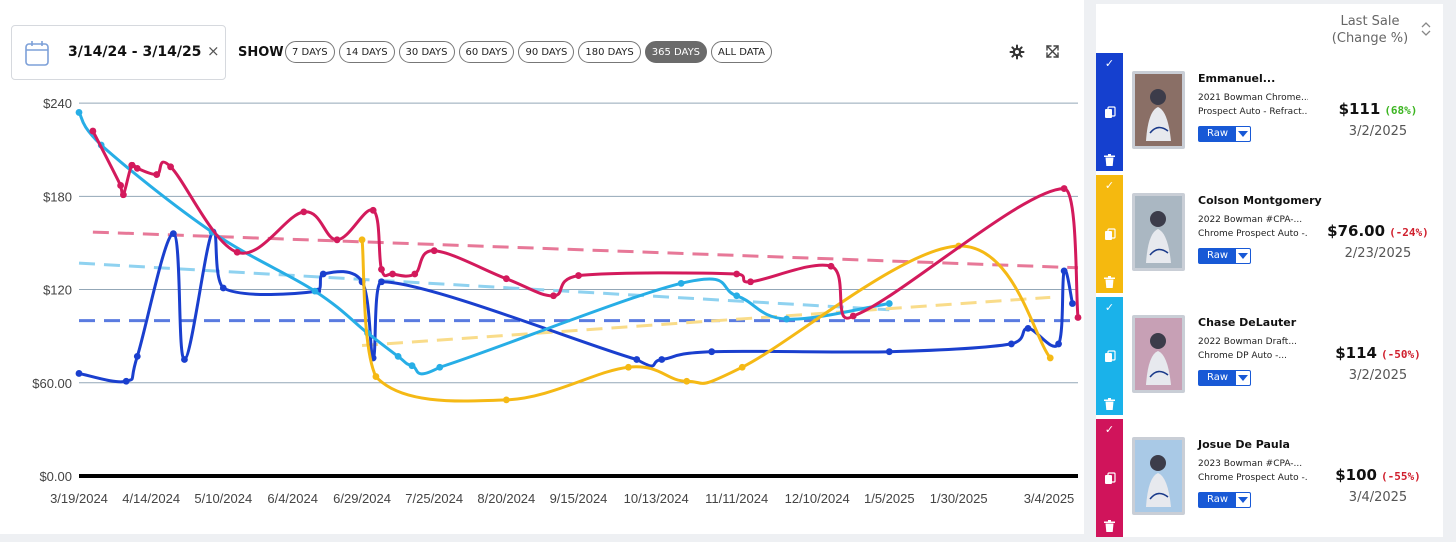 The height and width of the screenshot is (542, 1456). I want to click on price-value: $114, so click(1356, 353).